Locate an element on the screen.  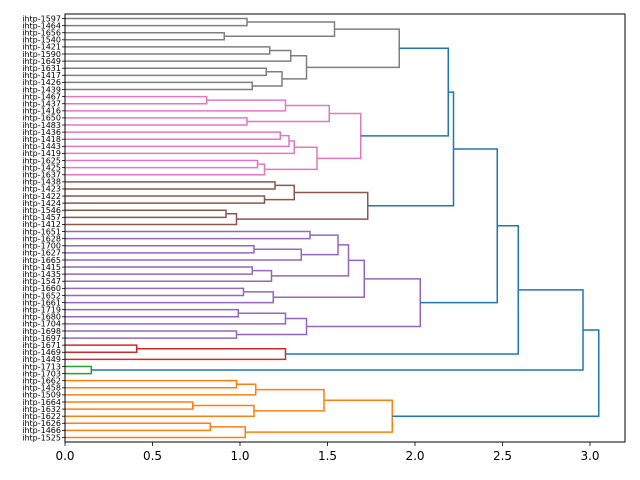
x-tick-label: 2.5 is located at coordinates (502, 456).